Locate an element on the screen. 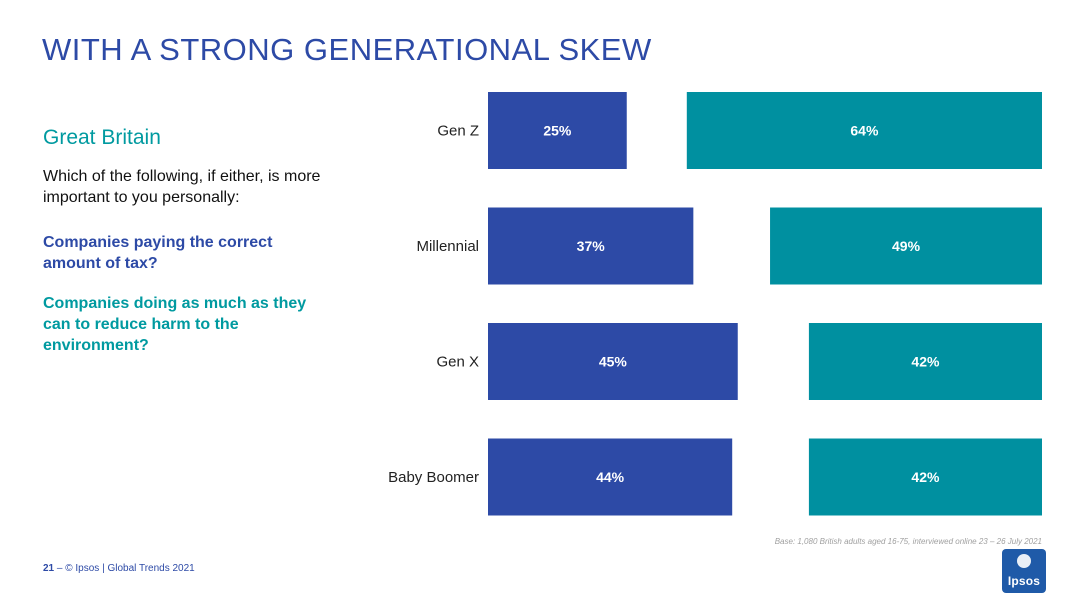 Image resolution: width=1080 pixels, height=608 pixels. data-label-tax-gen-x: 45% is located at coordinates (613, 362).